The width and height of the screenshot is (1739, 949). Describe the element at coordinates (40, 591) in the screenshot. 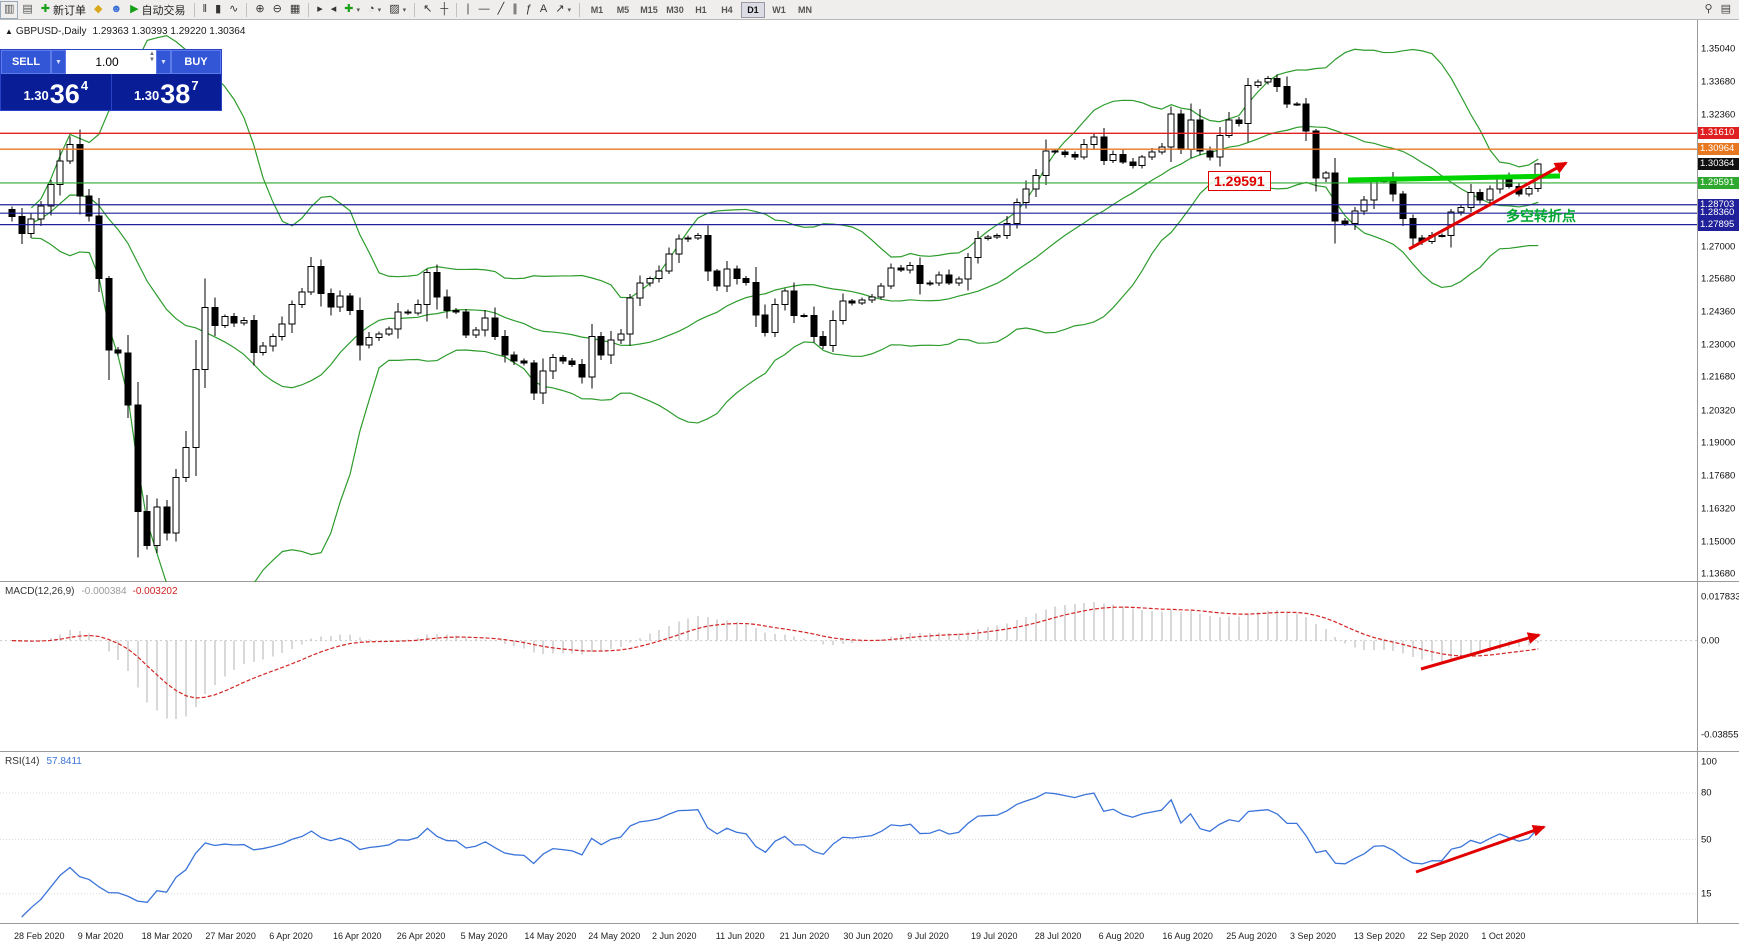

I see `macd-name: MACD(12,26,9)` at that location.